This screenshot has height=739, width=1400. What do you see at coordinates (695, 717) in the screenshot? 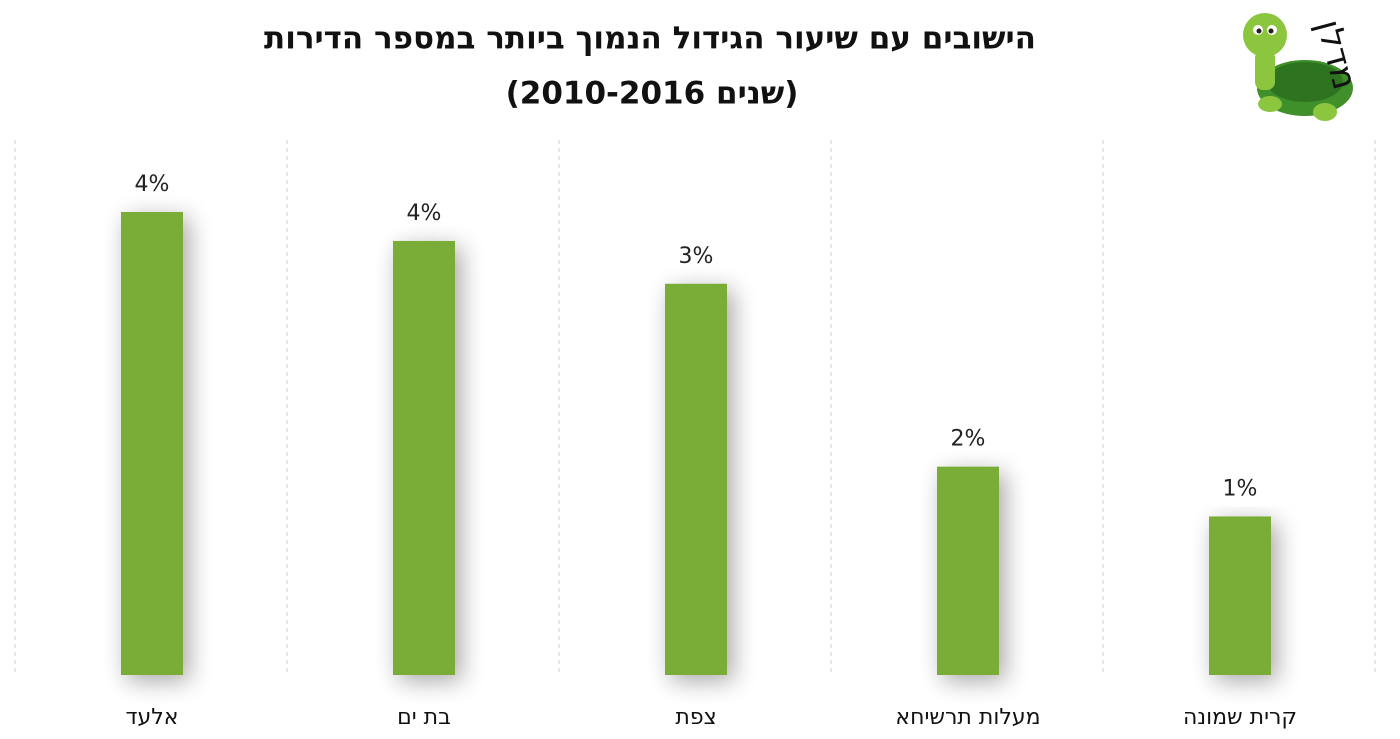
I see `x-tick-label: צפת` at bounding box center [695, 717].